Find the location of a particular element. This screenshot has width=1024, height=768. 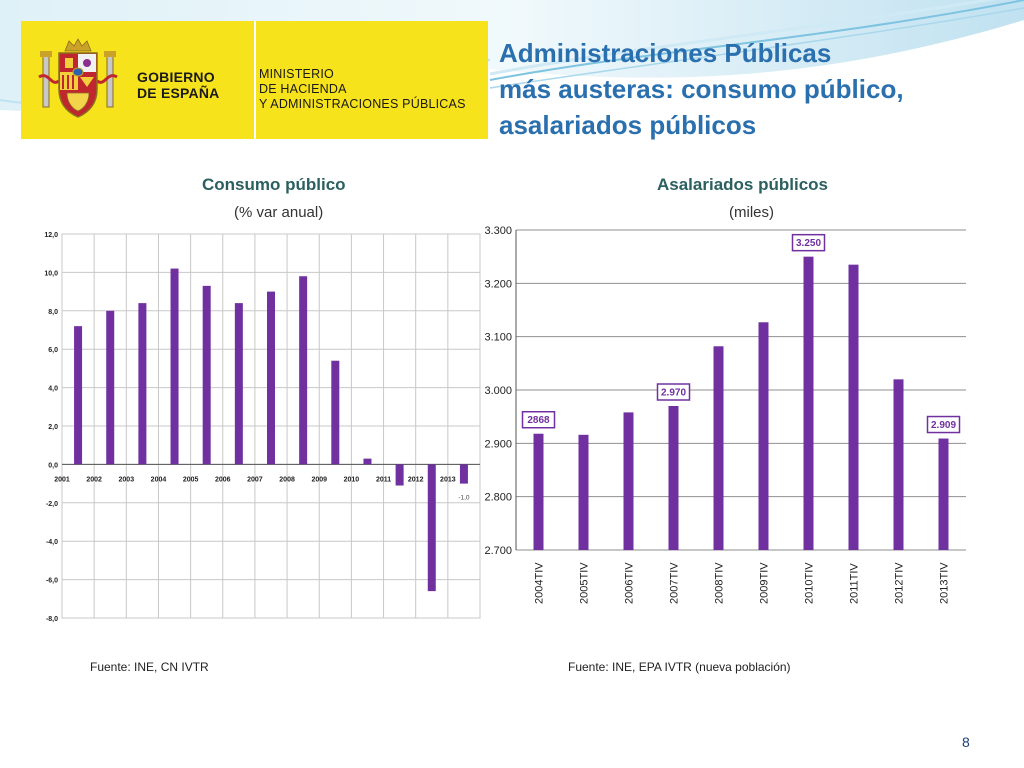

logo-divider is located at coordinates (255, 80).